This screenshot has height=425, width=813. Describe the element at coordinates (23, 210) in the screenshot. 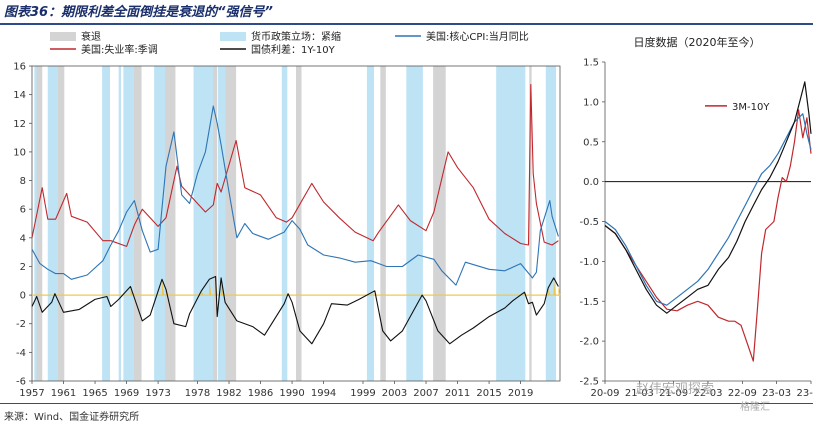

I see `y-tick-label: 6` at that location.